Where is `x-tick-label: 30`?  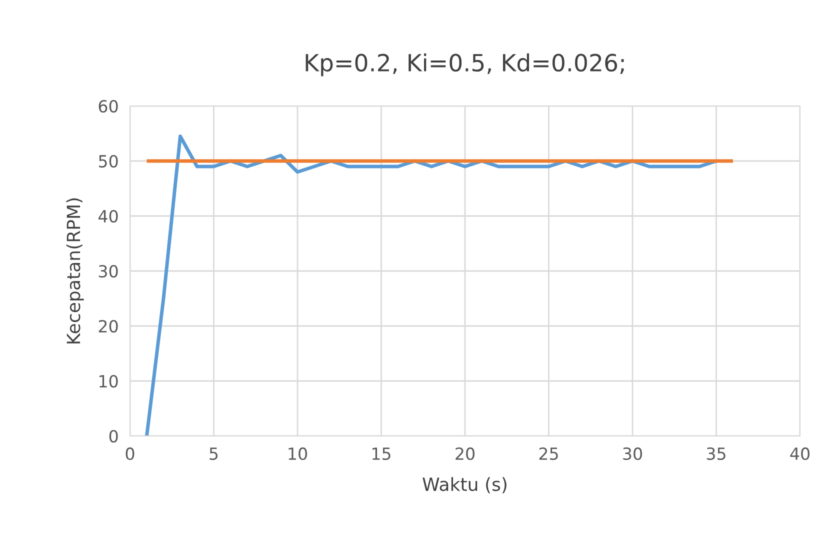
x-tick-label: 30 is located at coordinates (632, 453).